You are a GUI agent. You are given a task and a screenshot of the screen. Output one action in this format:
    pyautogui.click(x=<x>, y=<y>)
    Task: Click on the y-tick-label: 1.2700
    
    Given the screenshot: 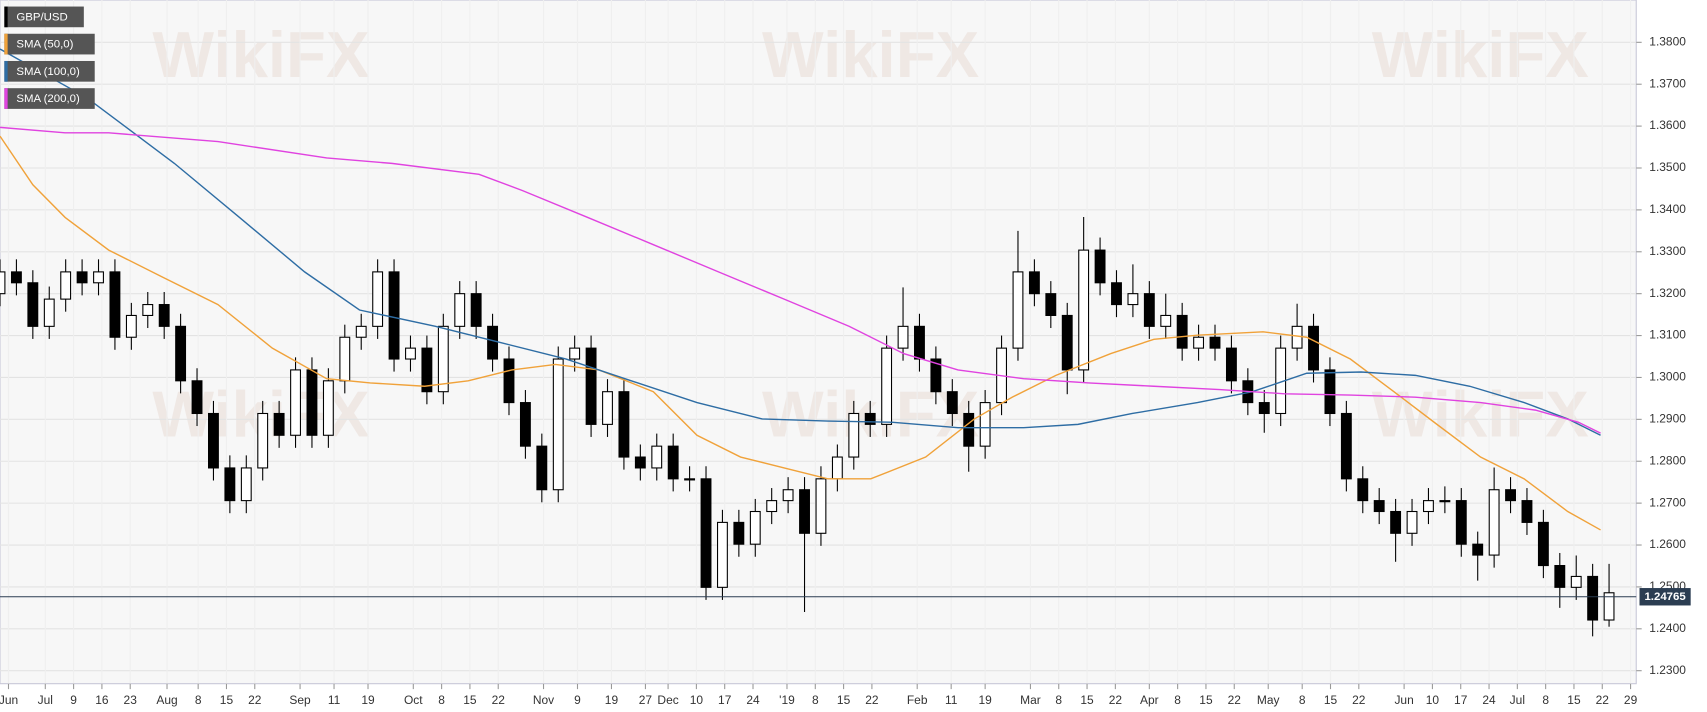 What is the action you would take?
    pyautogui.click(x=1667, y=502)
    